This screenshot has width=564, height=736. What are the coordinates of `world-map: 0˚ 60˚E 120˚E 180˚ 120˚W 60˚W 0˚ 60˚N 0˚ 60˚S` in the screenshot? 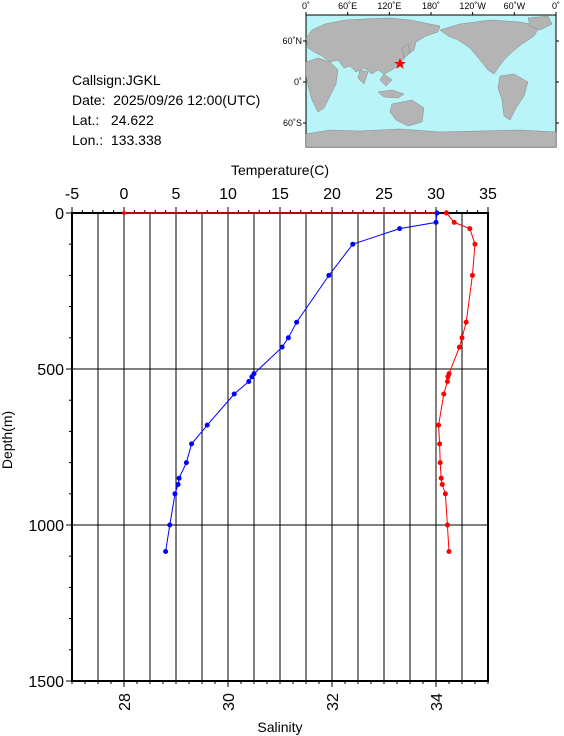 It's located at (421, 74).